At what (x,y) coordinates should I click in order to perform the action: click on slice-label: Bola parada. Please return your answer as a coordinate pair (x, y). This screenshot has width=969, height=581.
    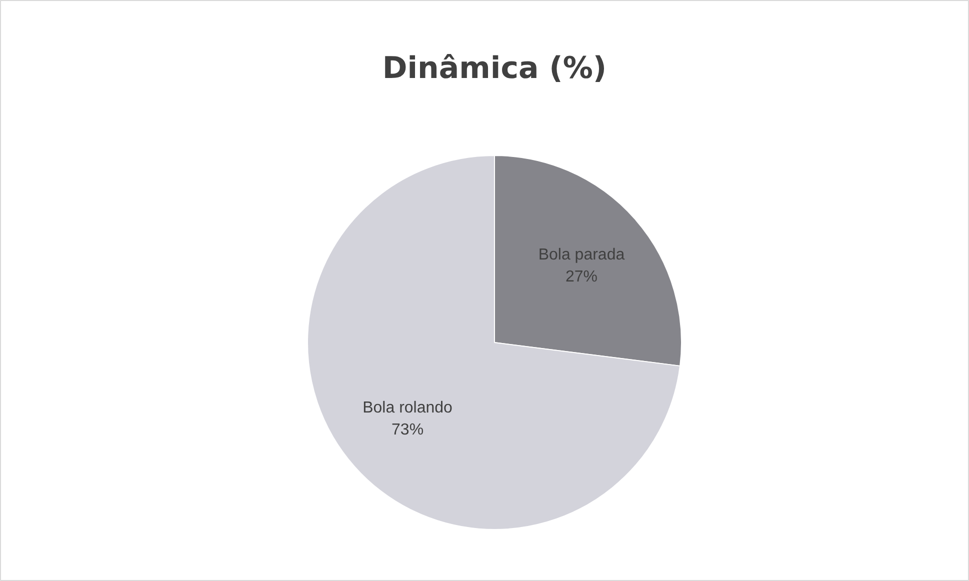
    Looking at the image, I should click on (581, 255).